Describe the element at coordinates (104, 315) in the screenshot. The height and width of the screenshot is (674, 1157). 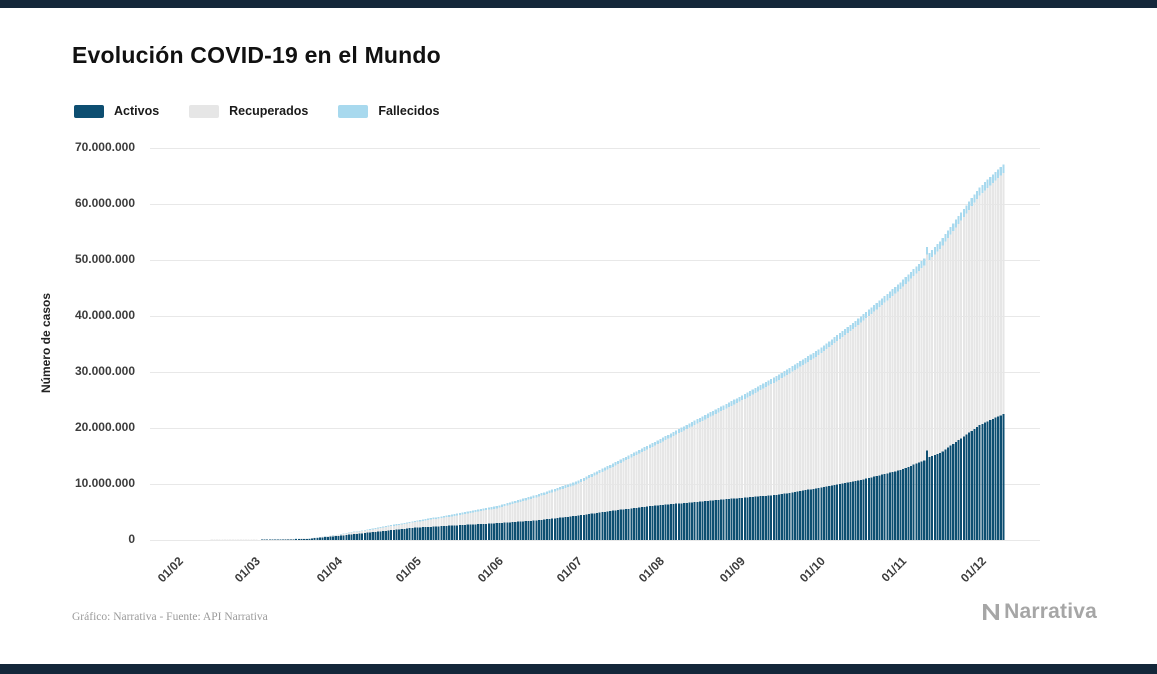
I see `y-tick-label: 40.000.000` at that location.